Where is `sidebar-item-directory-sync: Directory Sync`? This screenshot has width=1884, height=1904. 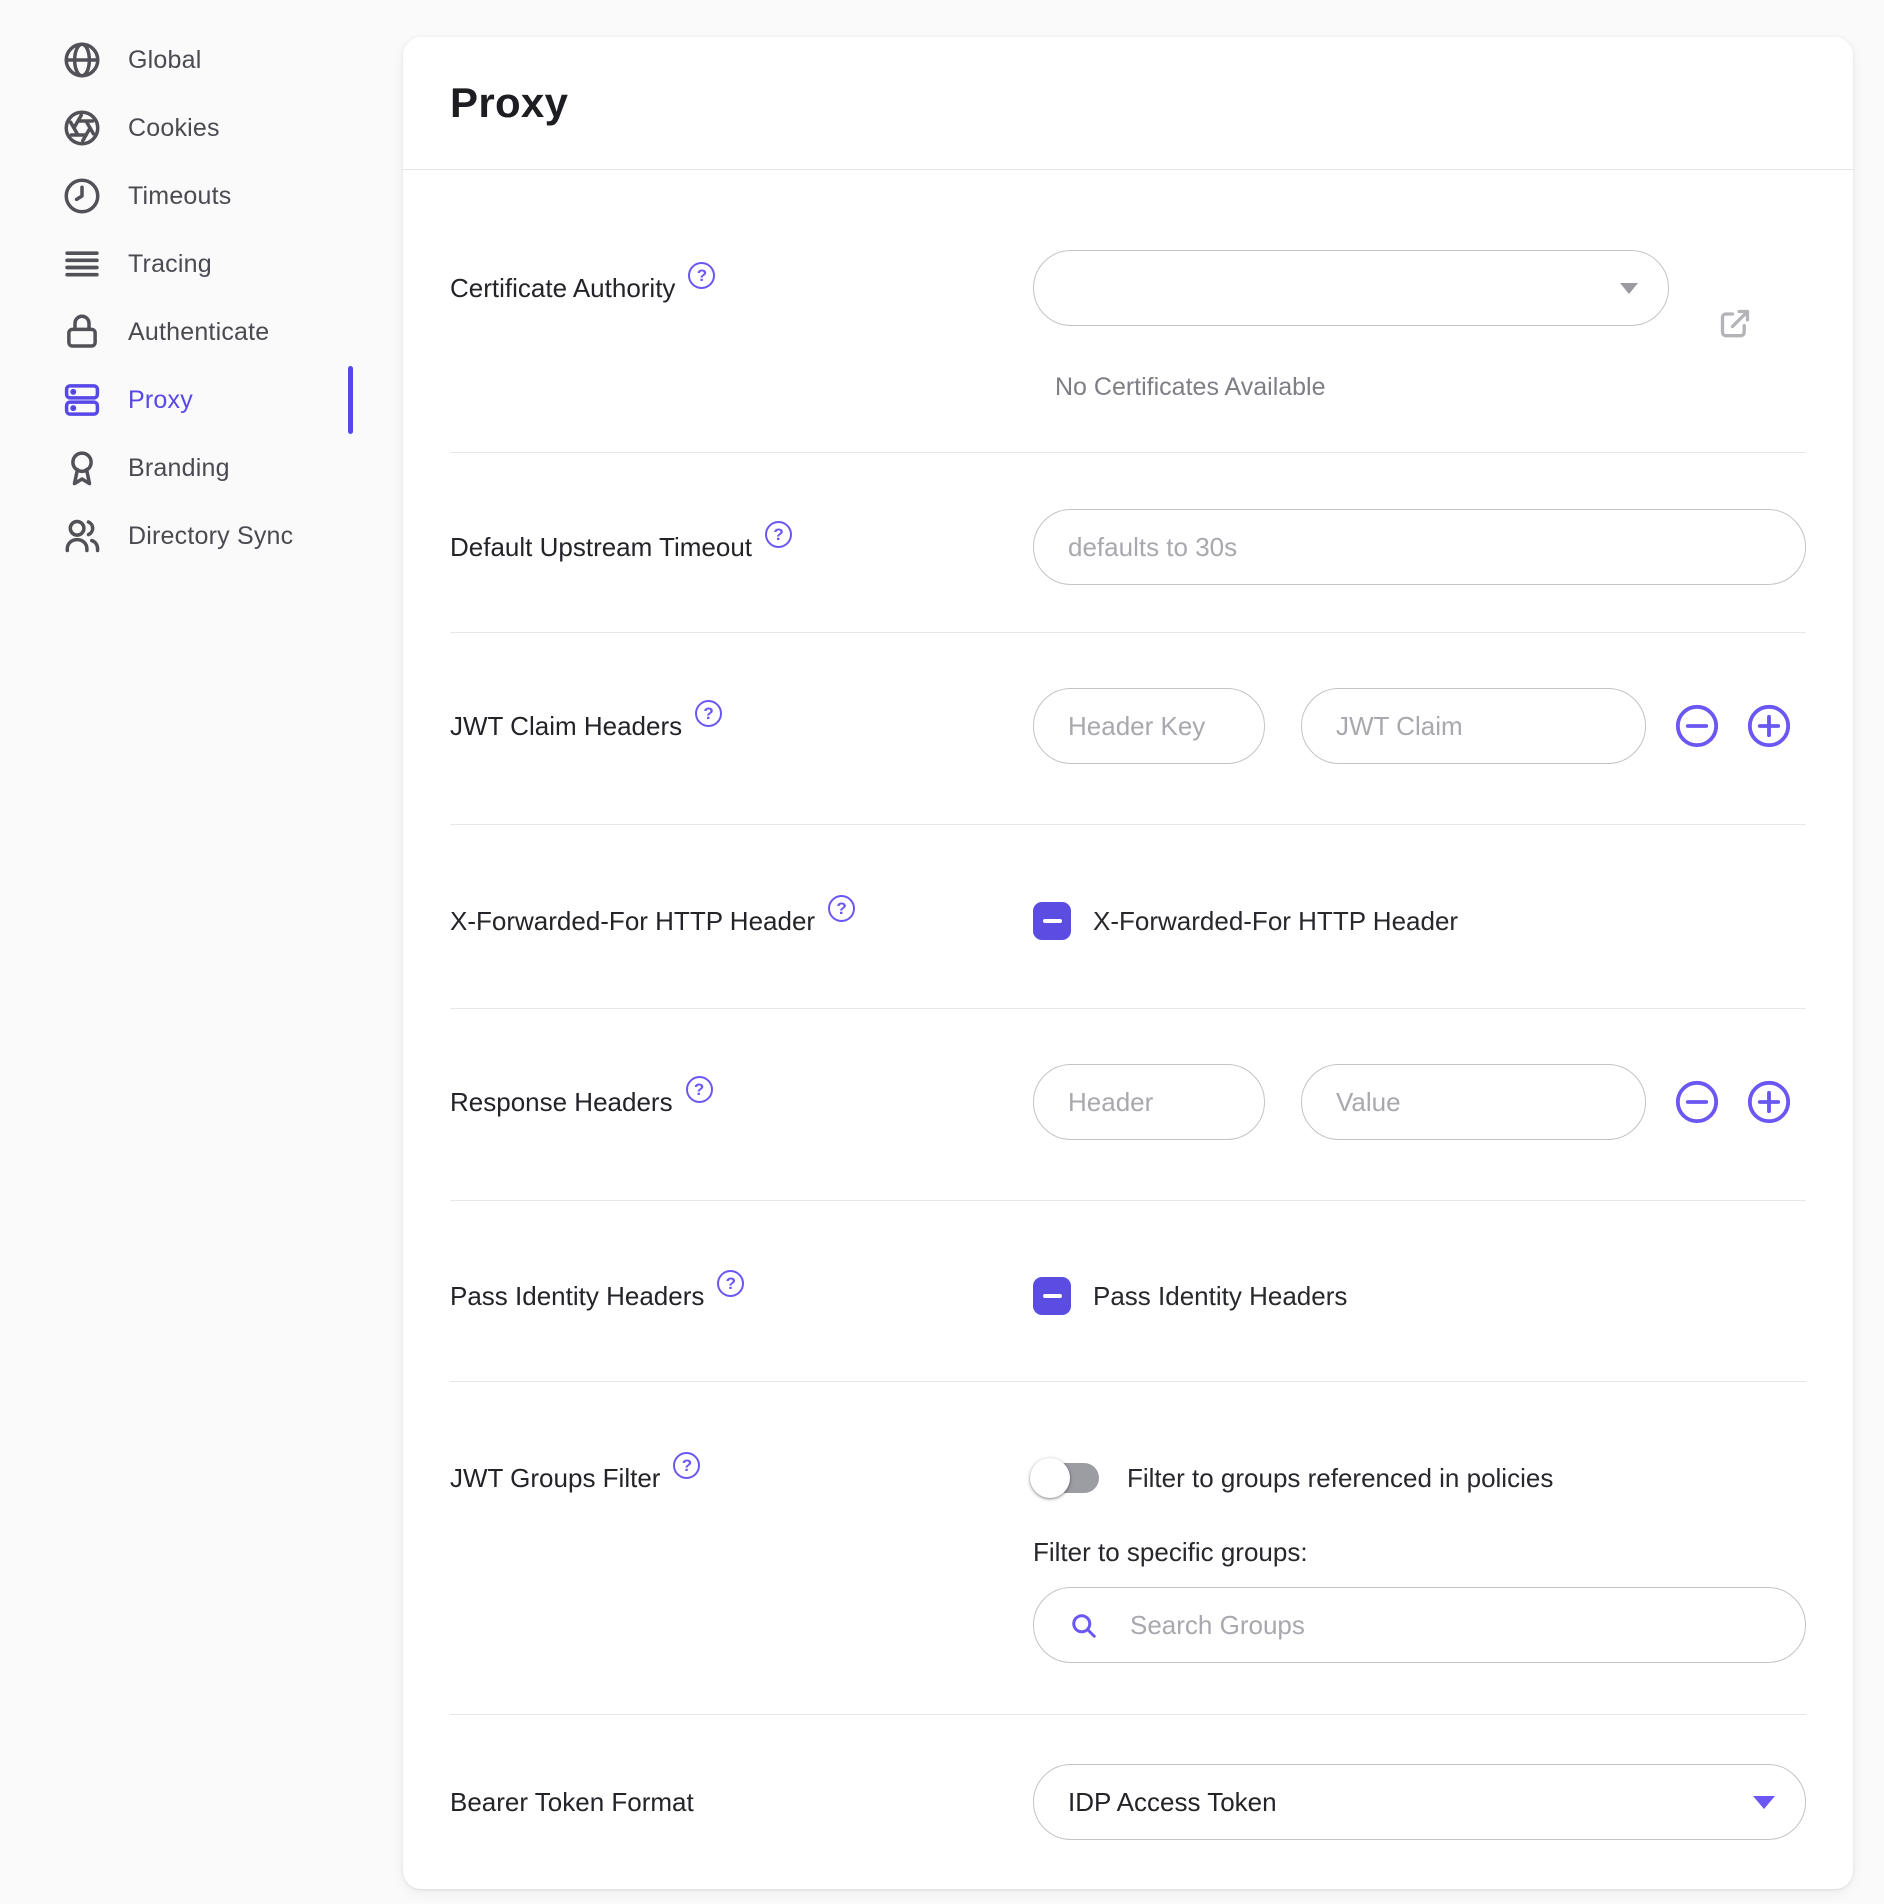 sidebar-item-directory-sync: Directory Sync is located at coordinates (201, 536).